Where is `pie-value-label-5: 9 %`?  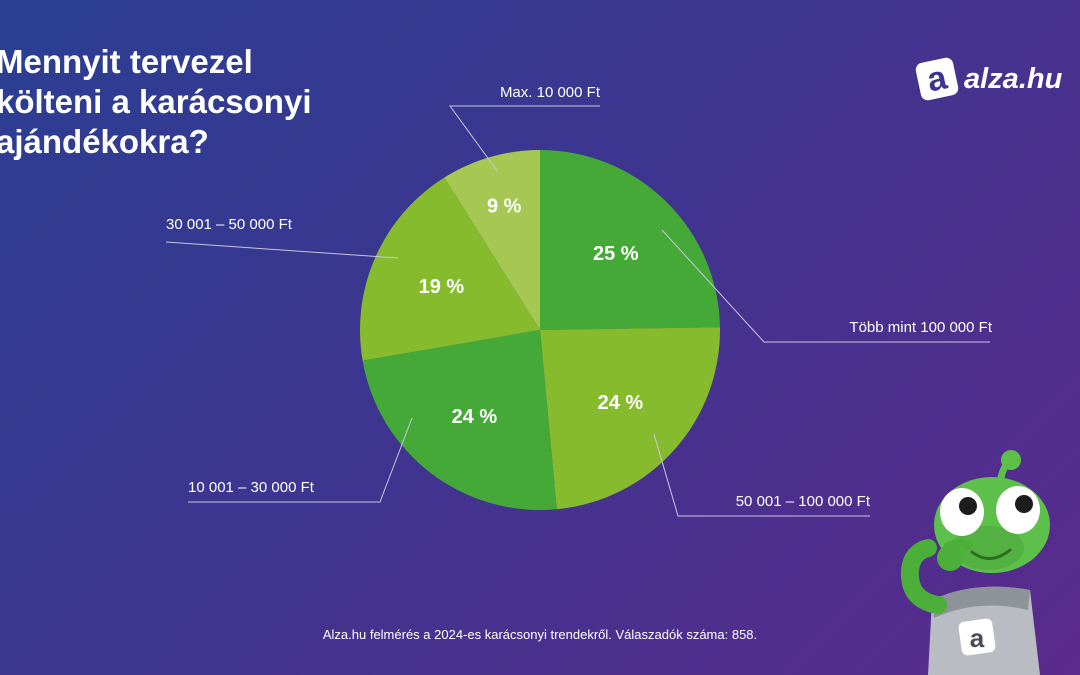
pie-value-label-5: 9 % is located at coordinates (504, 206).